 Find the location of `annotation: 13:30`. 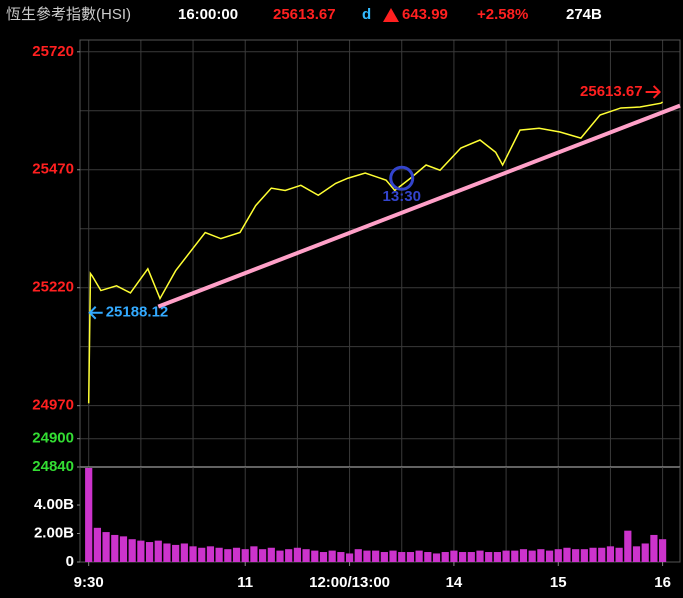

annotation: 13:30 is located at coordinates (402, 196).